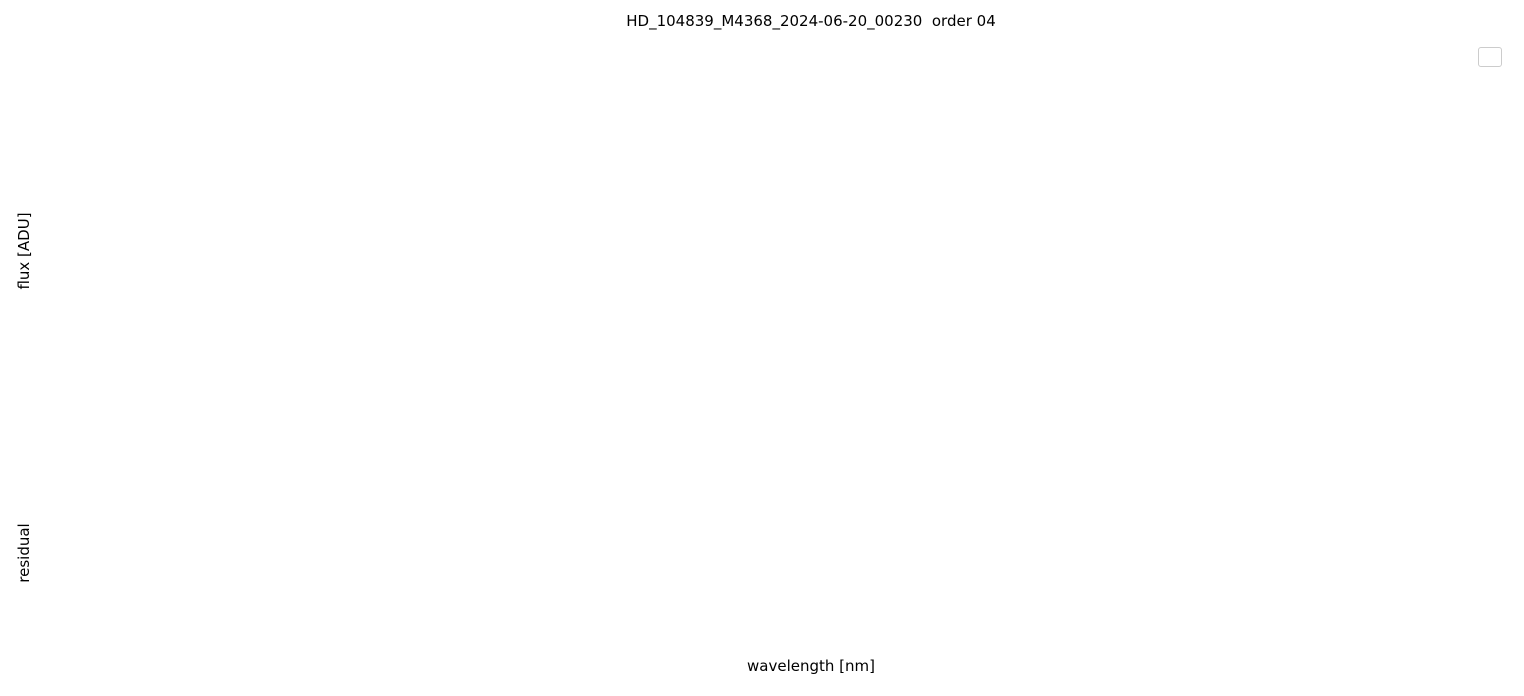  Describe the element at coordinates (811, 666) in the screenshot. I see `wavelength-axis-label: wavelength [nm]` at that location.